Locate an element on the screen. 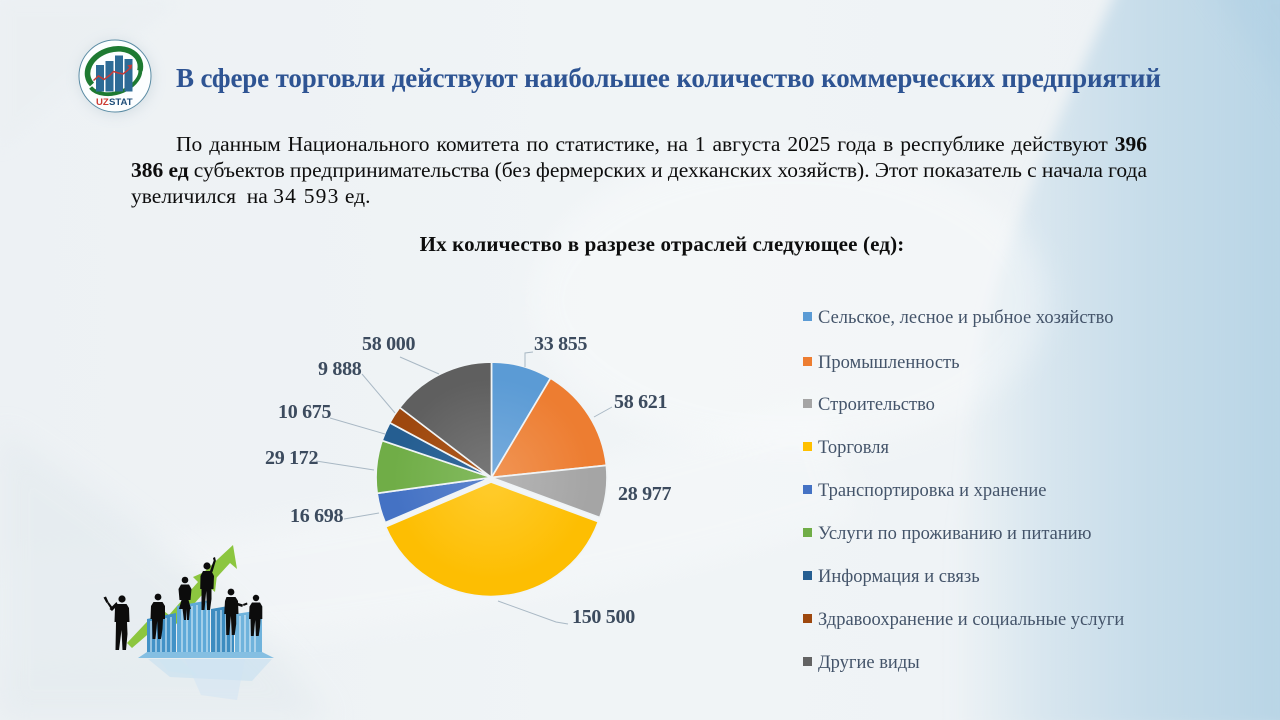  svg-text: STAT is located at coordinates (121, 102).